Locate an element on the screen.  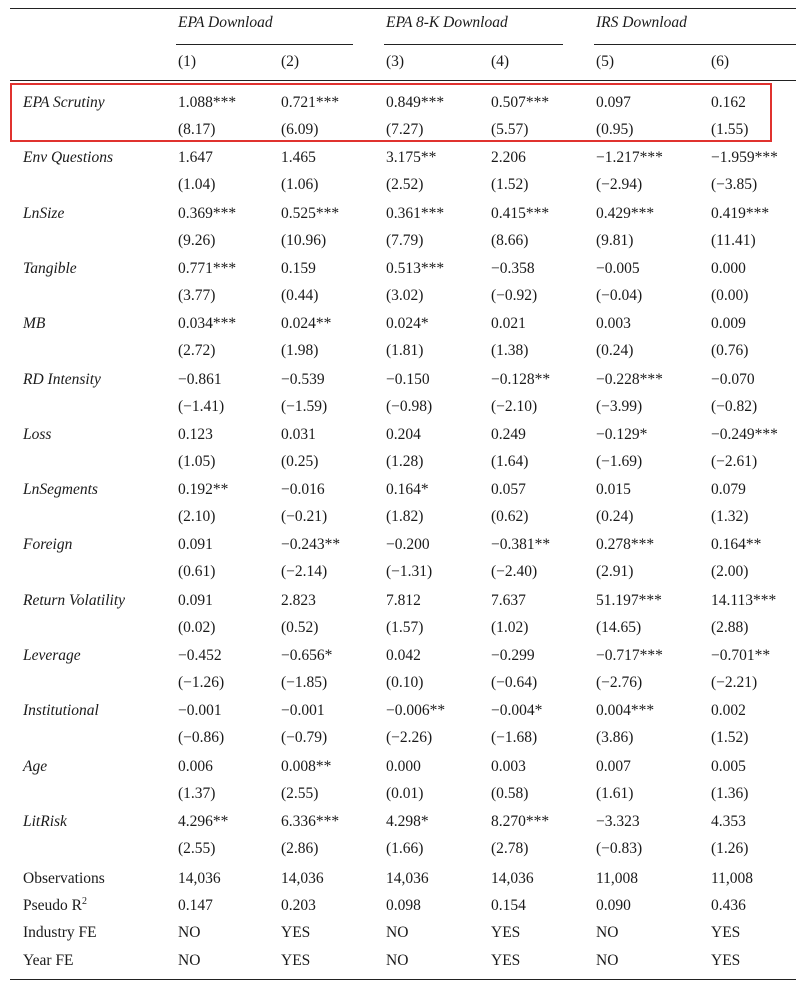
row-label: RD Intensity is located at coordinates (62, 379).